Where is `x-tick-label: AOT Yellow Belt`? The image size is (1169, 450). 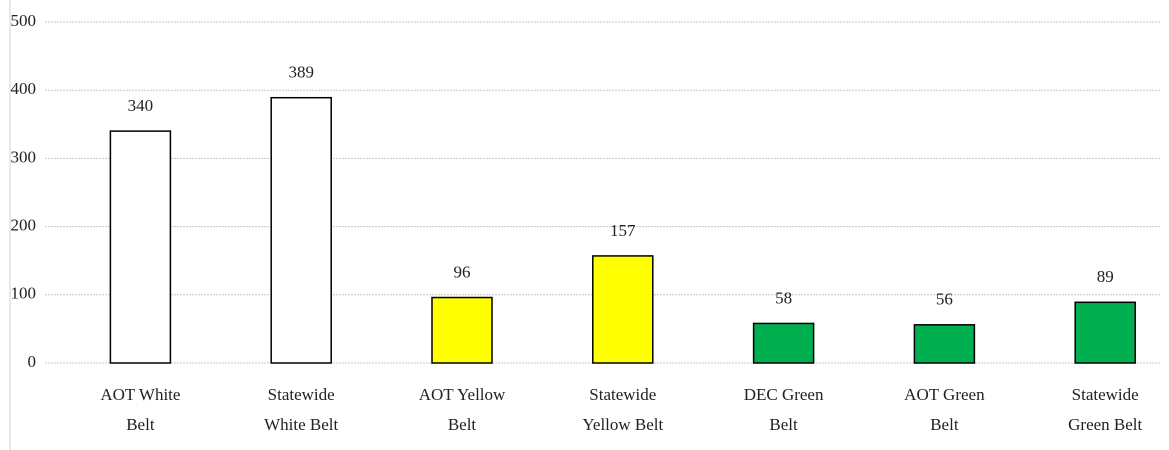 x-tick-label: AOT Yellow Belt is located at coordinates (462, 409).